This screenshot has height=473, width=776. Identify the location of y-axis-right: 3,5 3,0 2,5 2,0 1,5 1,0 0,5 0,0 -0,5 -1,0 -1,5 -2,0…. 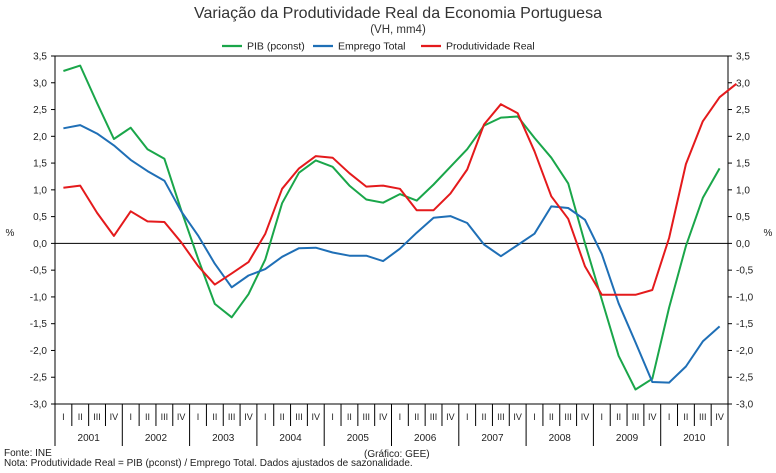
(741, 231).